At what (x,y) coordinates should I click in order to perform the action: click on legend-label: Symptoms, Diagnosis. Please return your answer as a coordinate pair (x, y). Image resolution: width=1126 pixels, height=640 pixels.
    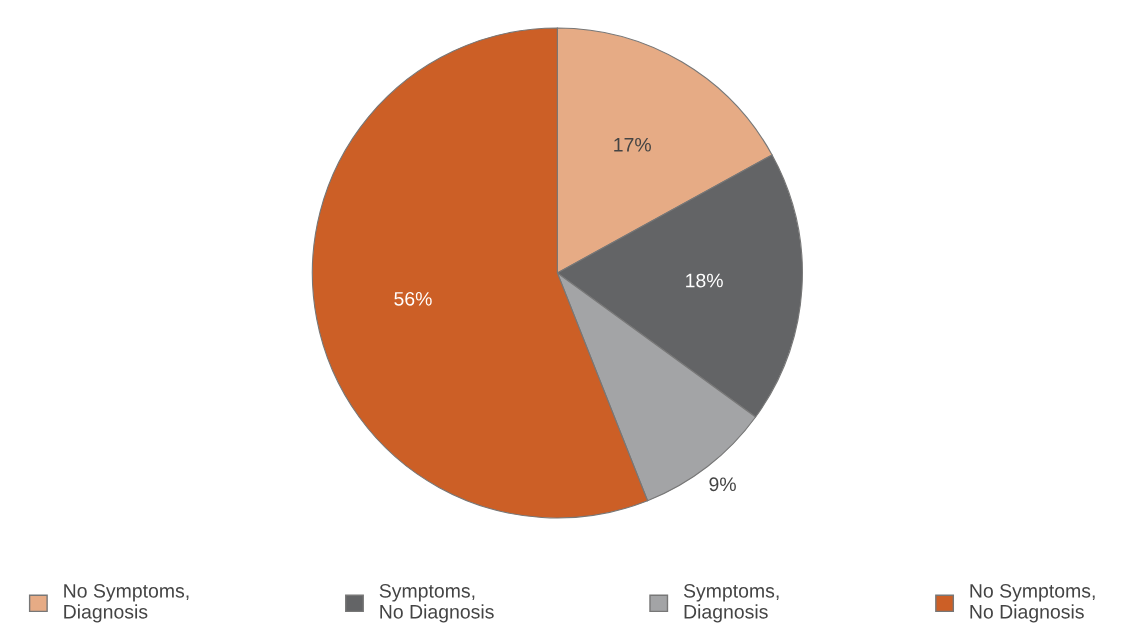
    Looking at the image, I should click on (731, 603).